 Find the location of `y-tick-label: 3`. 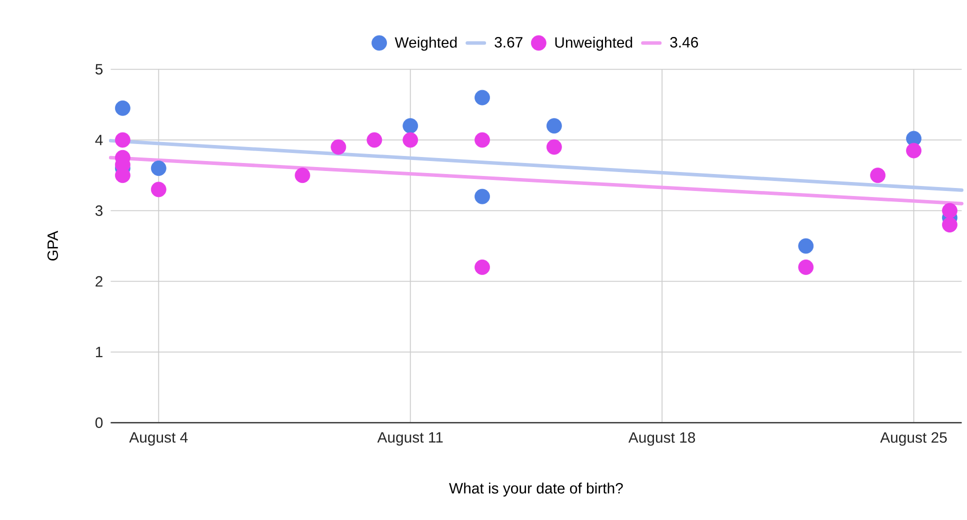

y-tick-label: 3 is located at coordinates (99, 210).